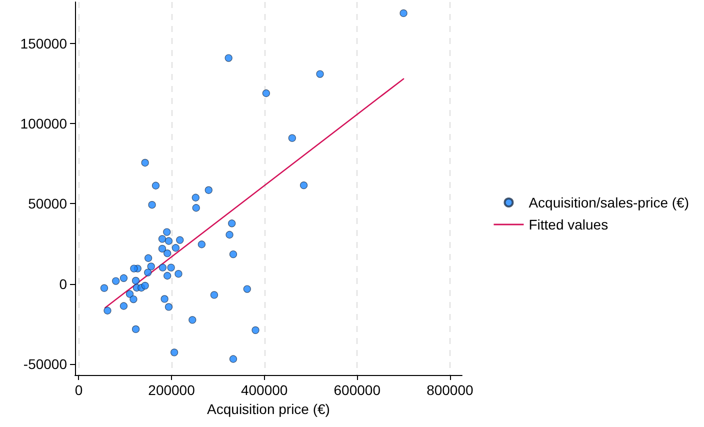 Image resolution: width=704 pixels, height=427 pixels. What do you see at coordinates (48, 204) in the screenshot?
I see `y-tick-label: 50000` at bounding box center [48, 204].